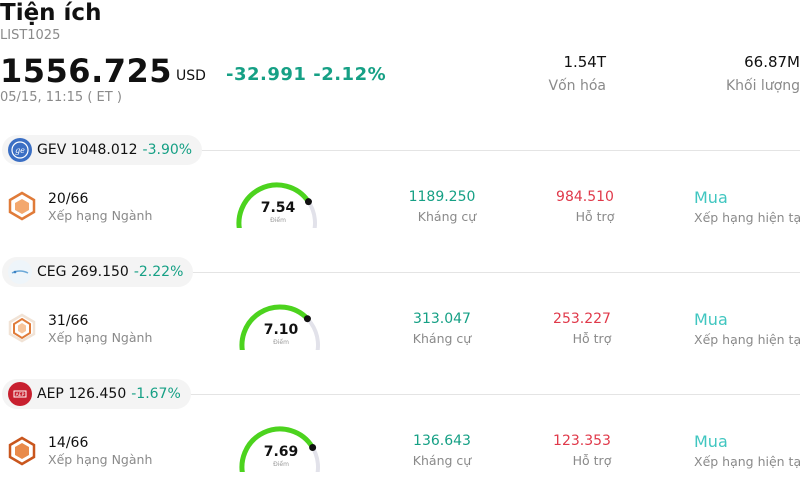  What do you see at coordinates (772, 62) in the screenshot?
I see `volume-value: 66.87M` at bounding box center [772, 62].